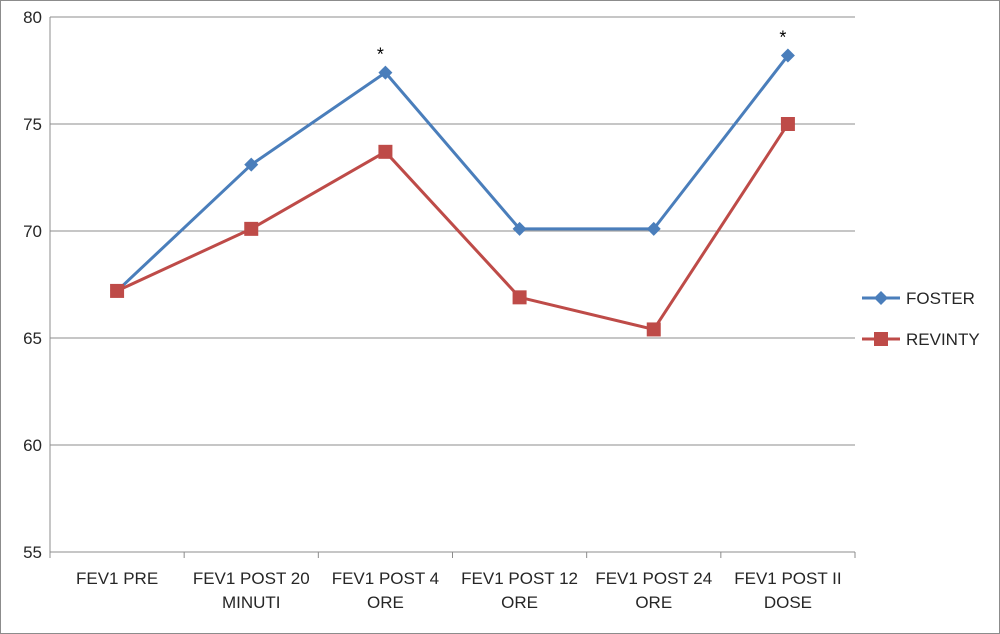 Image resolution: width=1000 pixels, height=634 pixels. I want to click on x-category-label: FEV1 POST II DOSE, so click(787, 590).